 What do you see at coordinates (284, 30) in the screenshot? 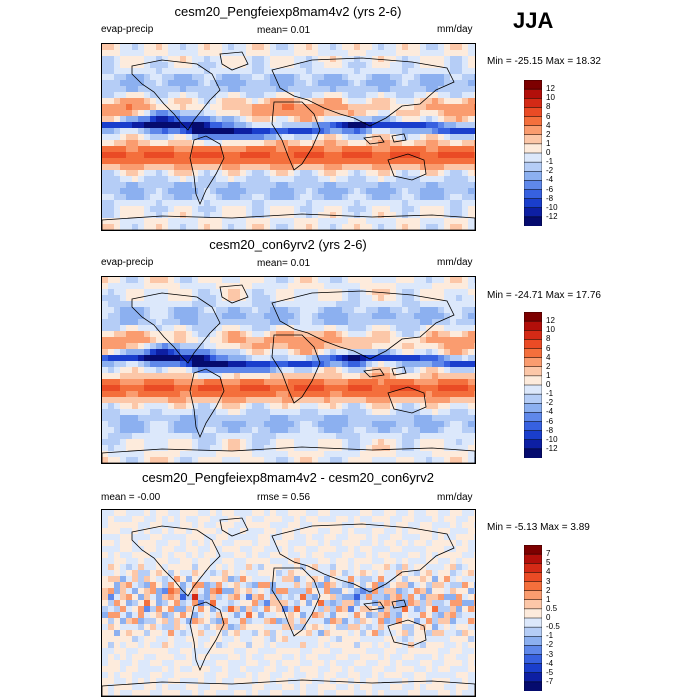
I see `panel-1-center-label: mean= 0.01` at bounding box center [284, 30].